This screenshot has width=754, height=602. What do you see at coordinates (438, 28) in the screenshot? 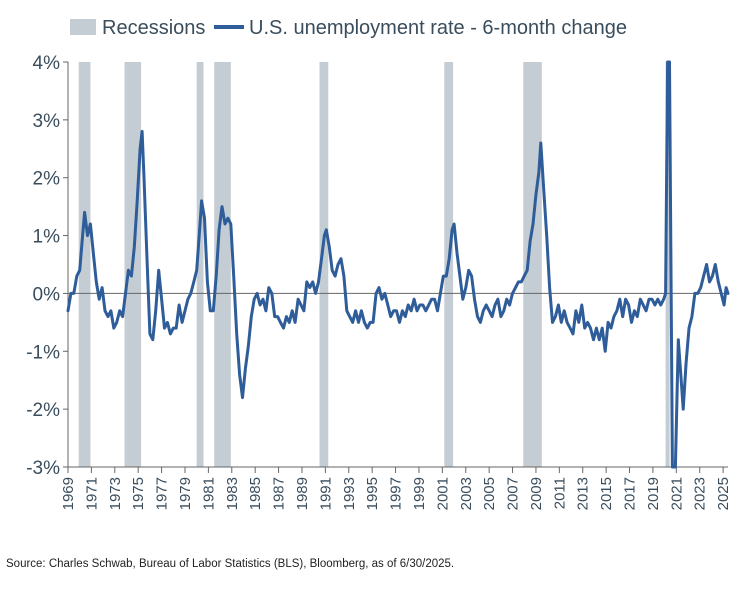
I see `legend-label-unemployment: U.S. unemployment rate - 6-month change` at bounding box center [438, 28].